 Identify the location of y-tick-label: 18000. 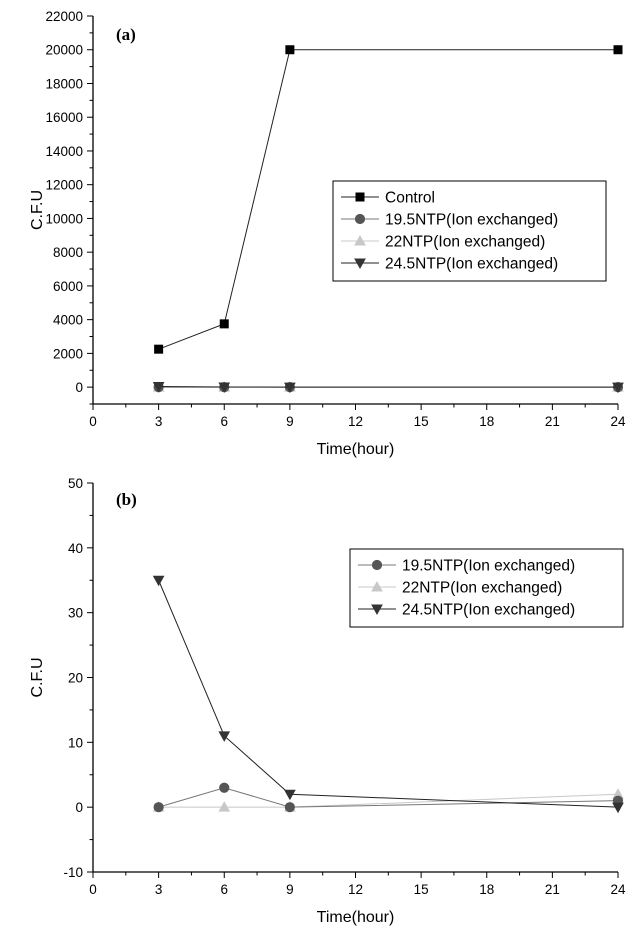
(64, 83).